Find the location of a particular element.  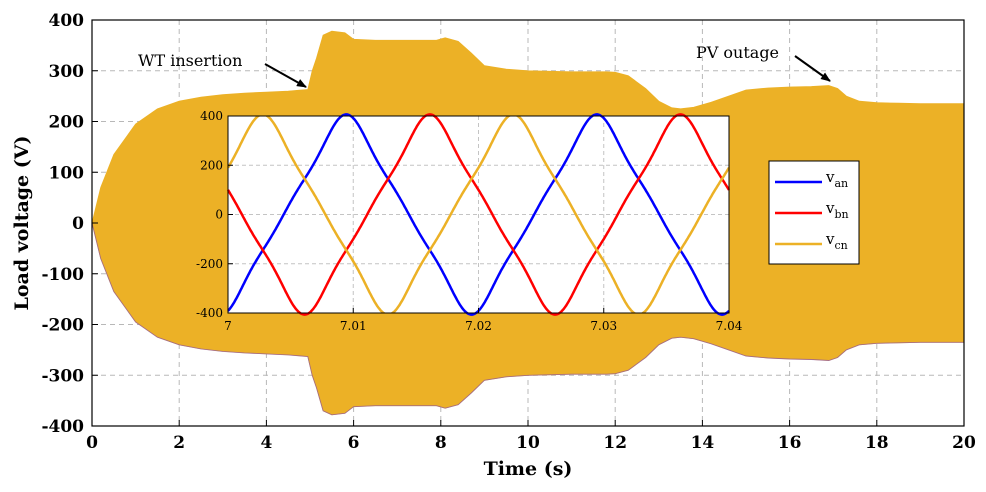

inset-x-ticks: 7 7.01 7.02 7.03 7.04 is located at coordinates (483, 320).